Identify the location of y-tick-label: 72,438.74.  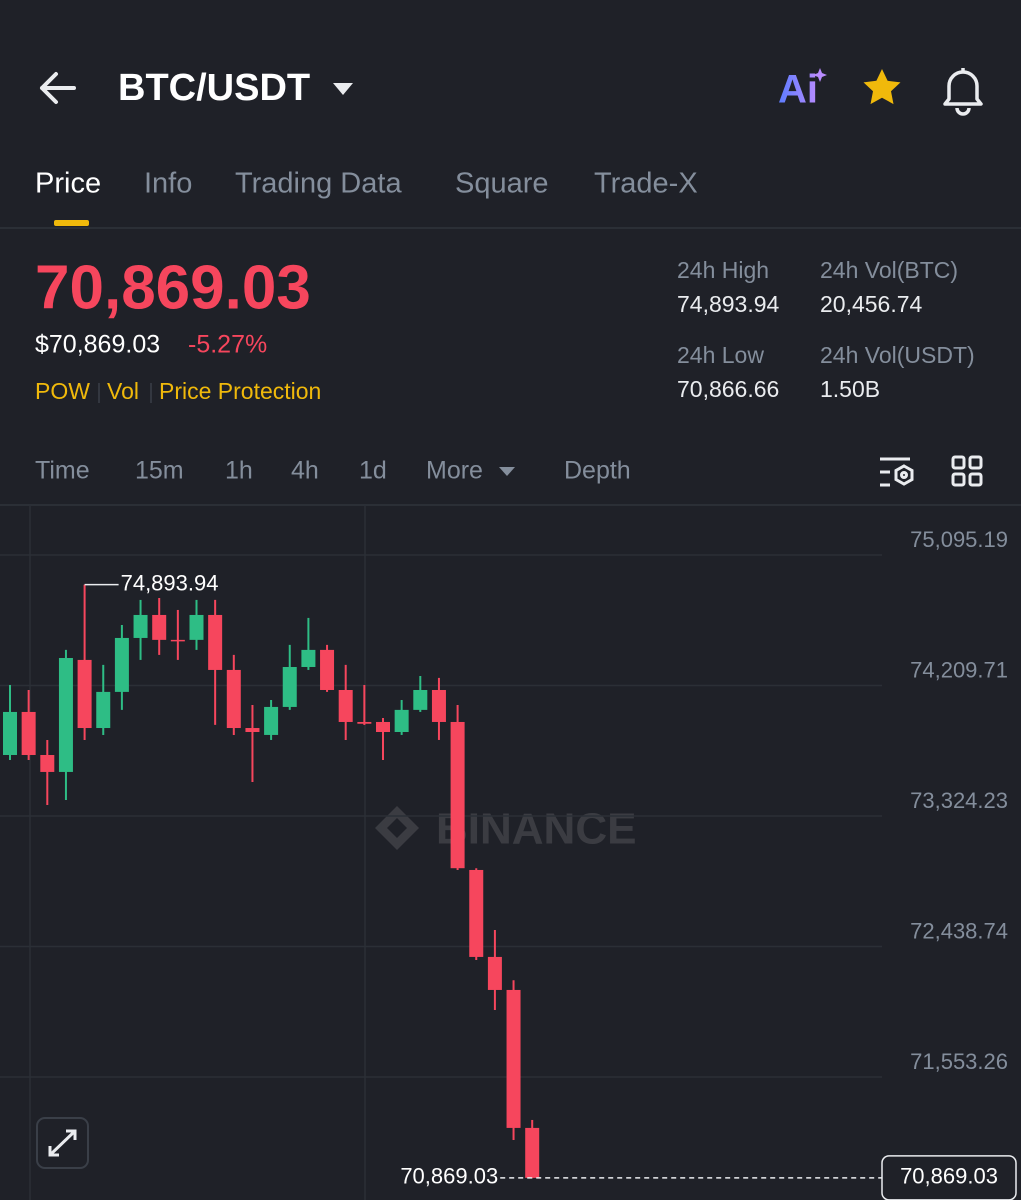
(959, 930).